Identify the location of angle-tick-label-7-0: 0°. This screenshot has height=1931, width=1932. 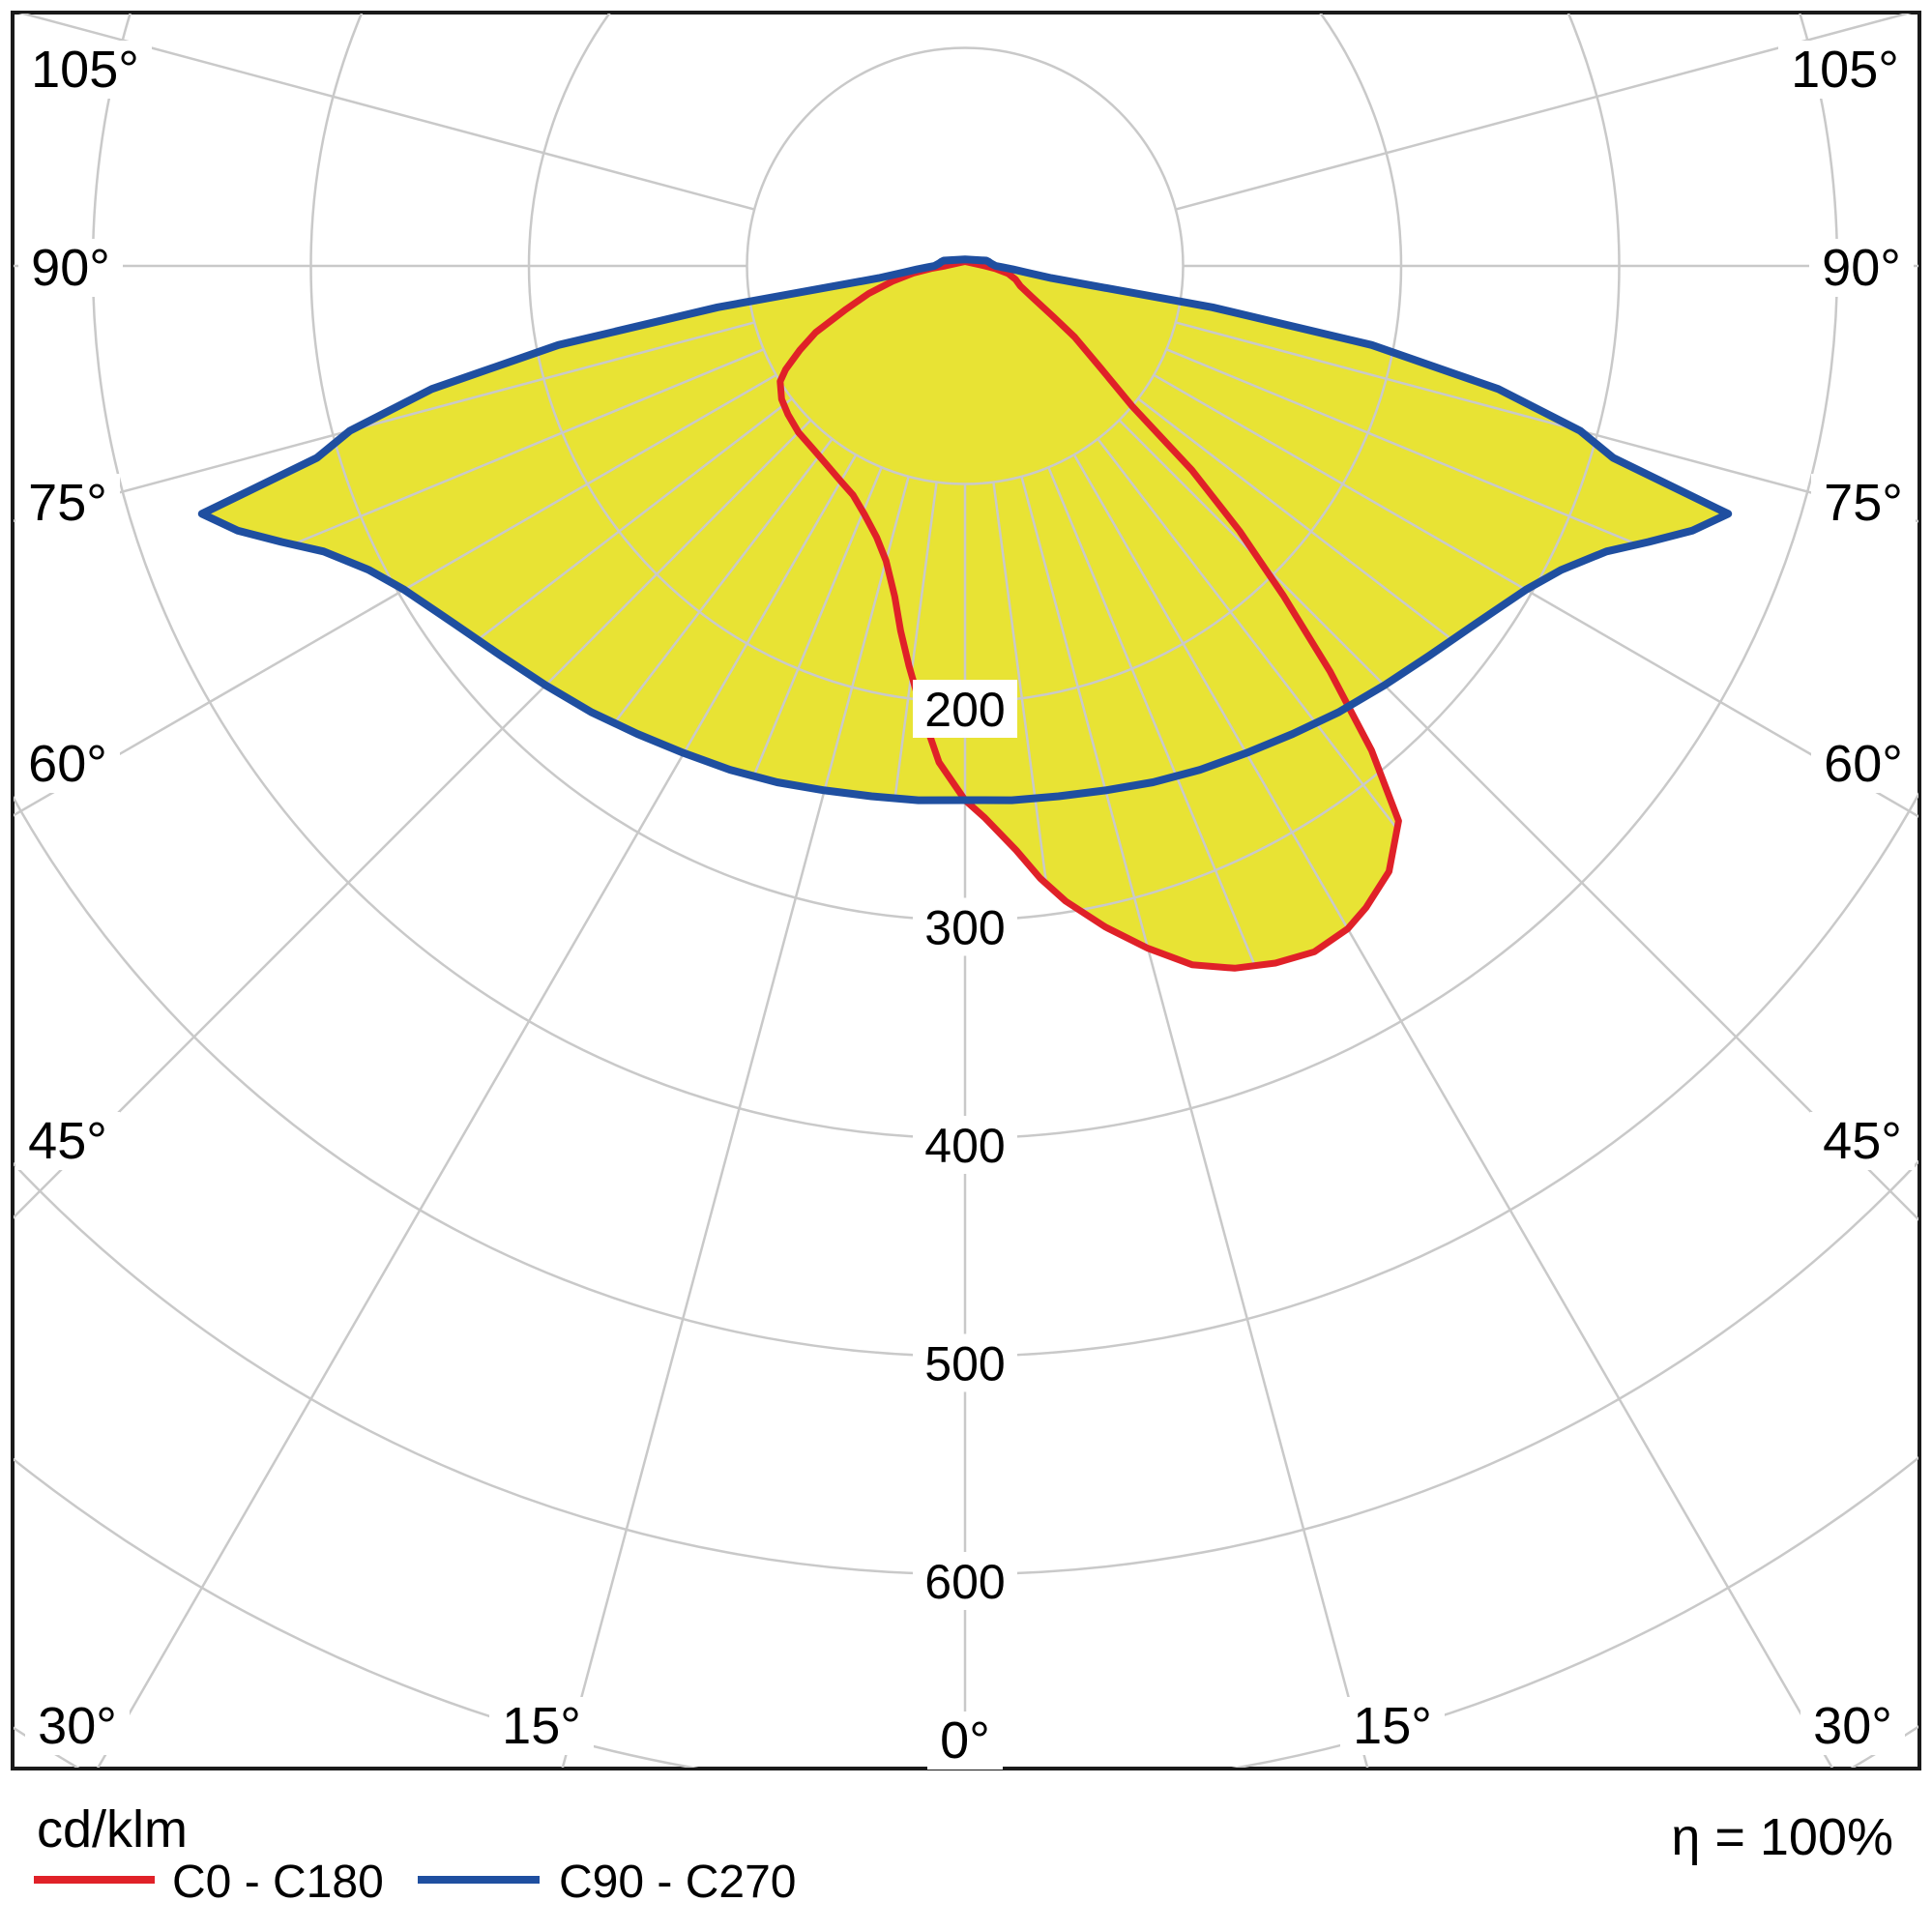
(965, 1741).